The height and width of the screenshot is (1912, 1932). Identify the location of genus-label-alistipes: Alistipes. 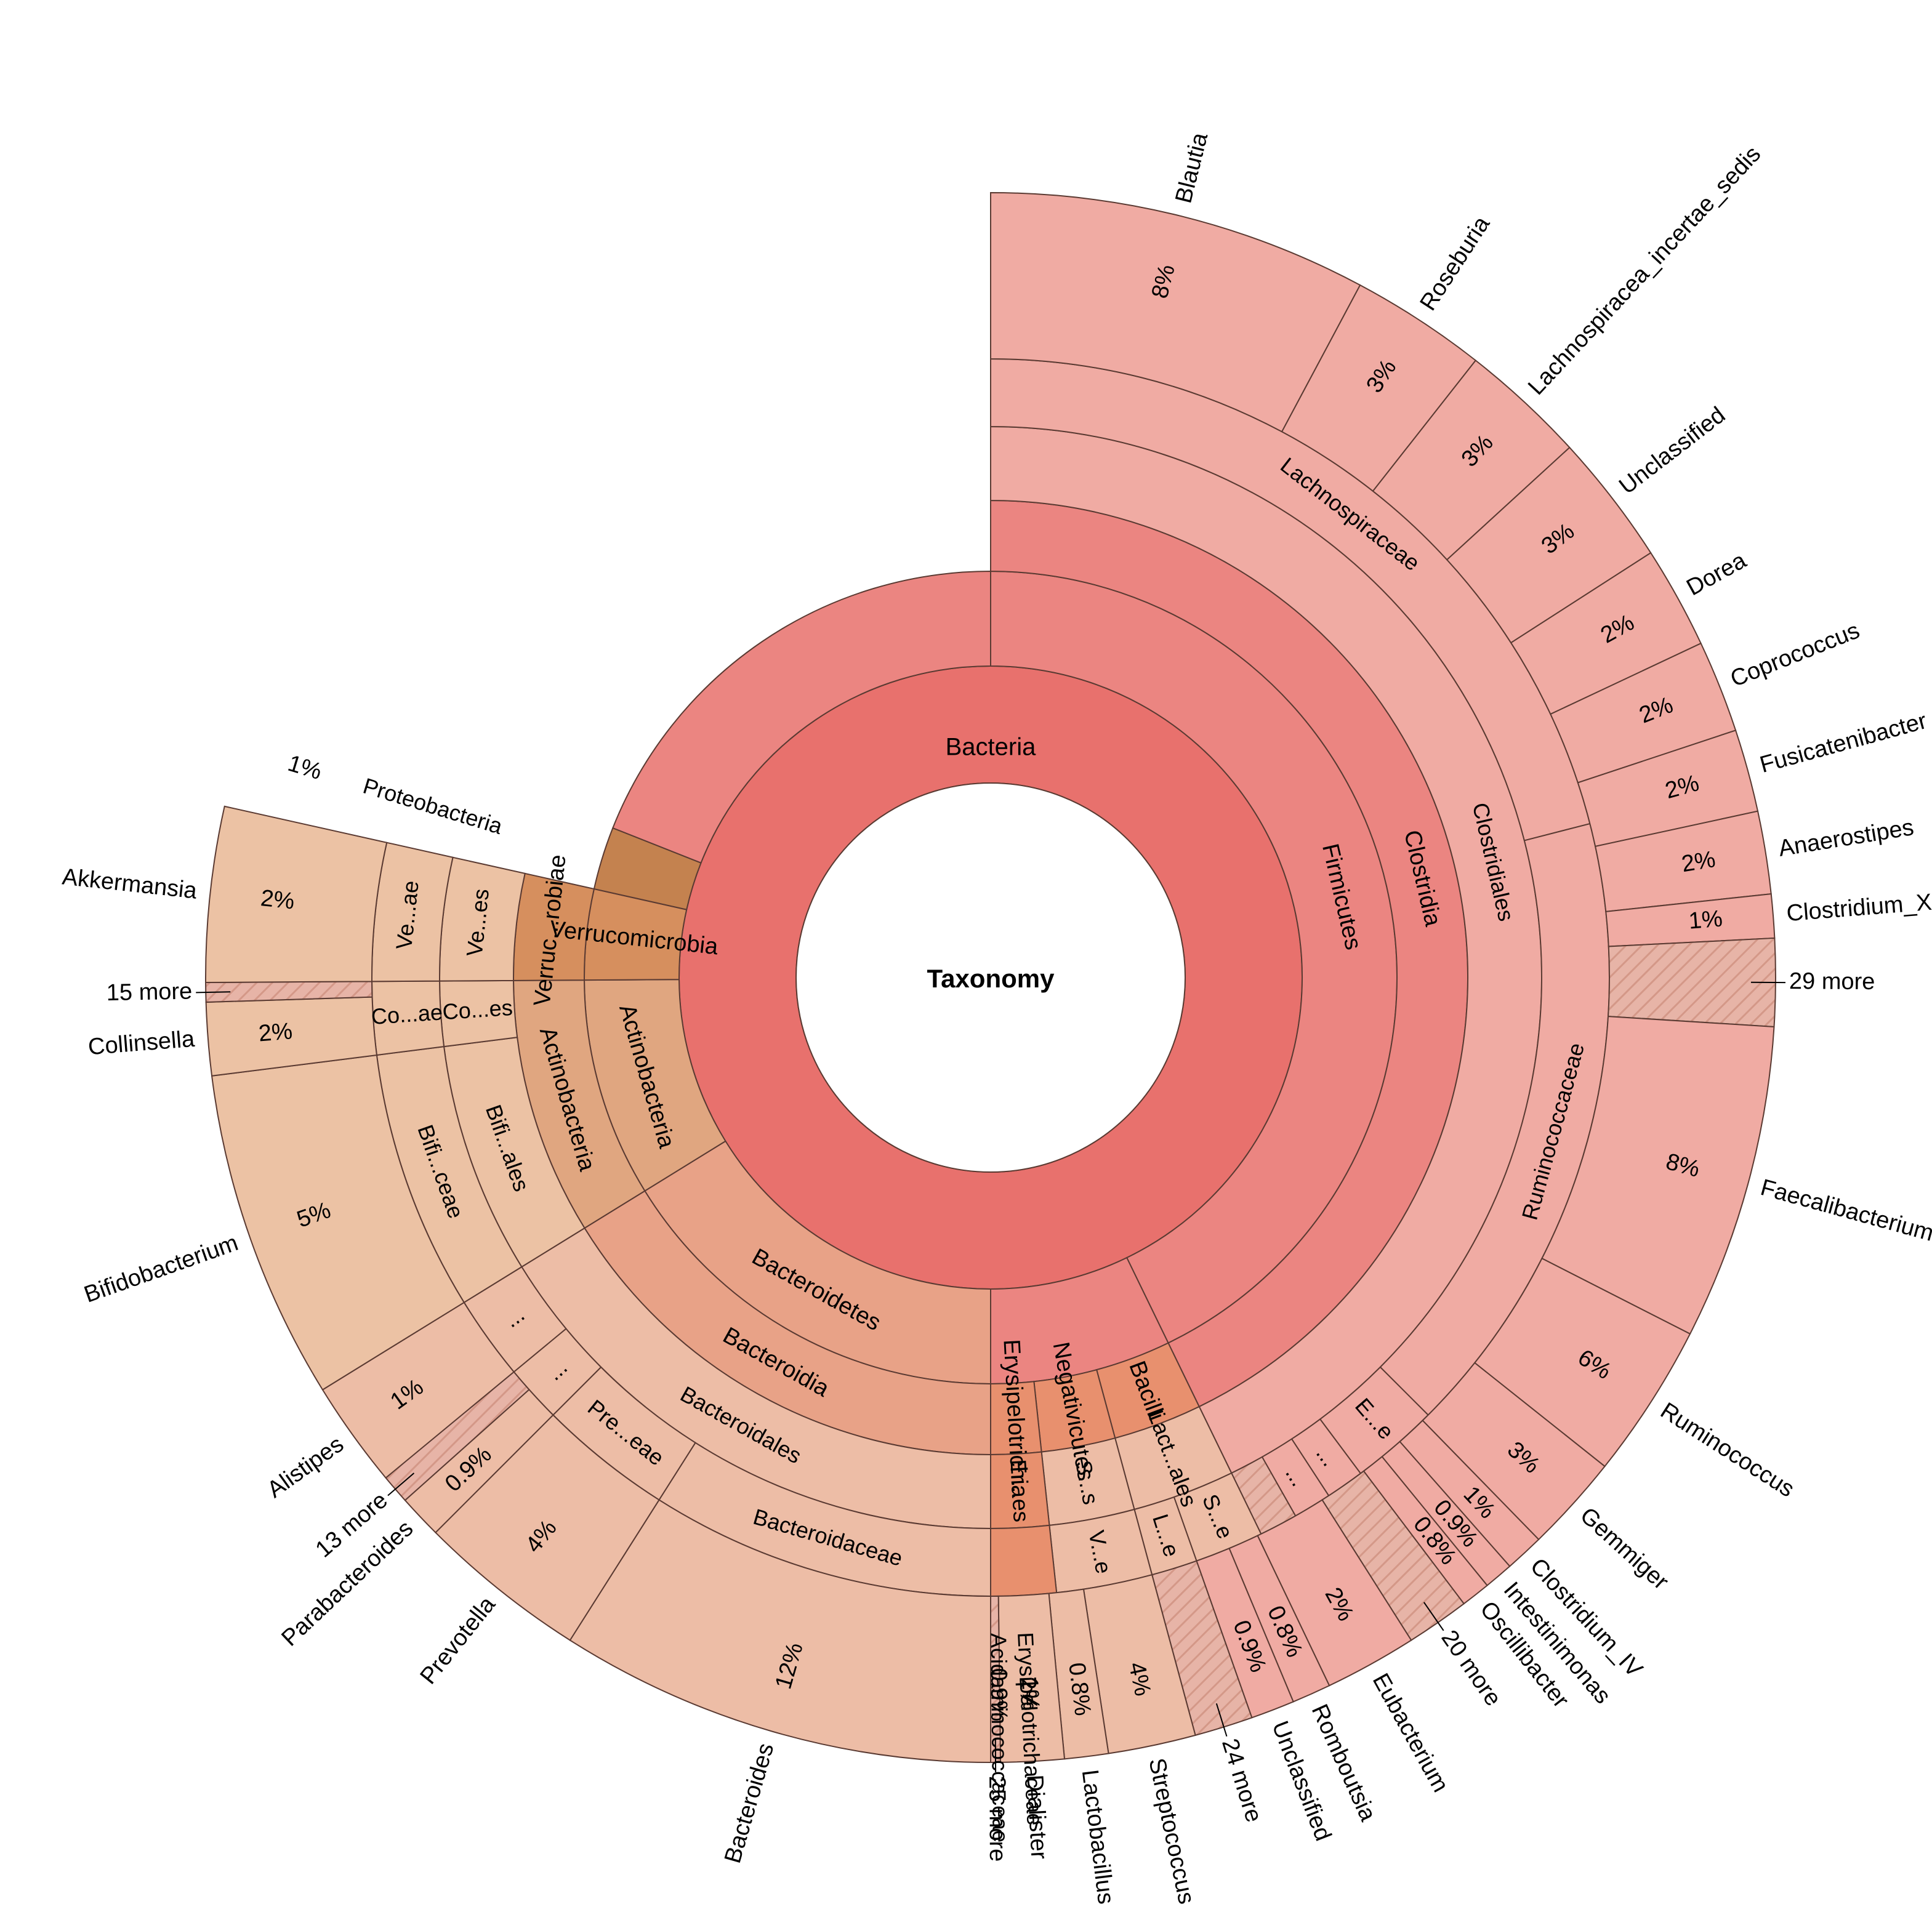
(305, 1467).